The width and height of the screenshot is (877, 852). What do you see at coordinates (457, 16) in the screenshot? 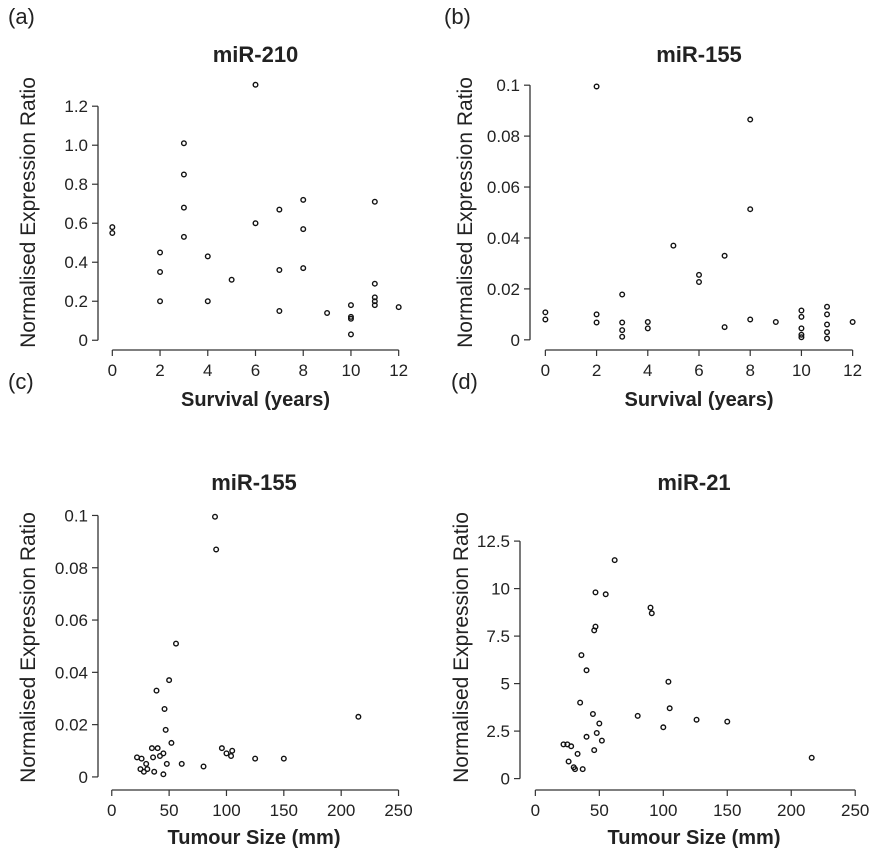
I see `panel-letter: (b)` at bounding box center [457, 16].